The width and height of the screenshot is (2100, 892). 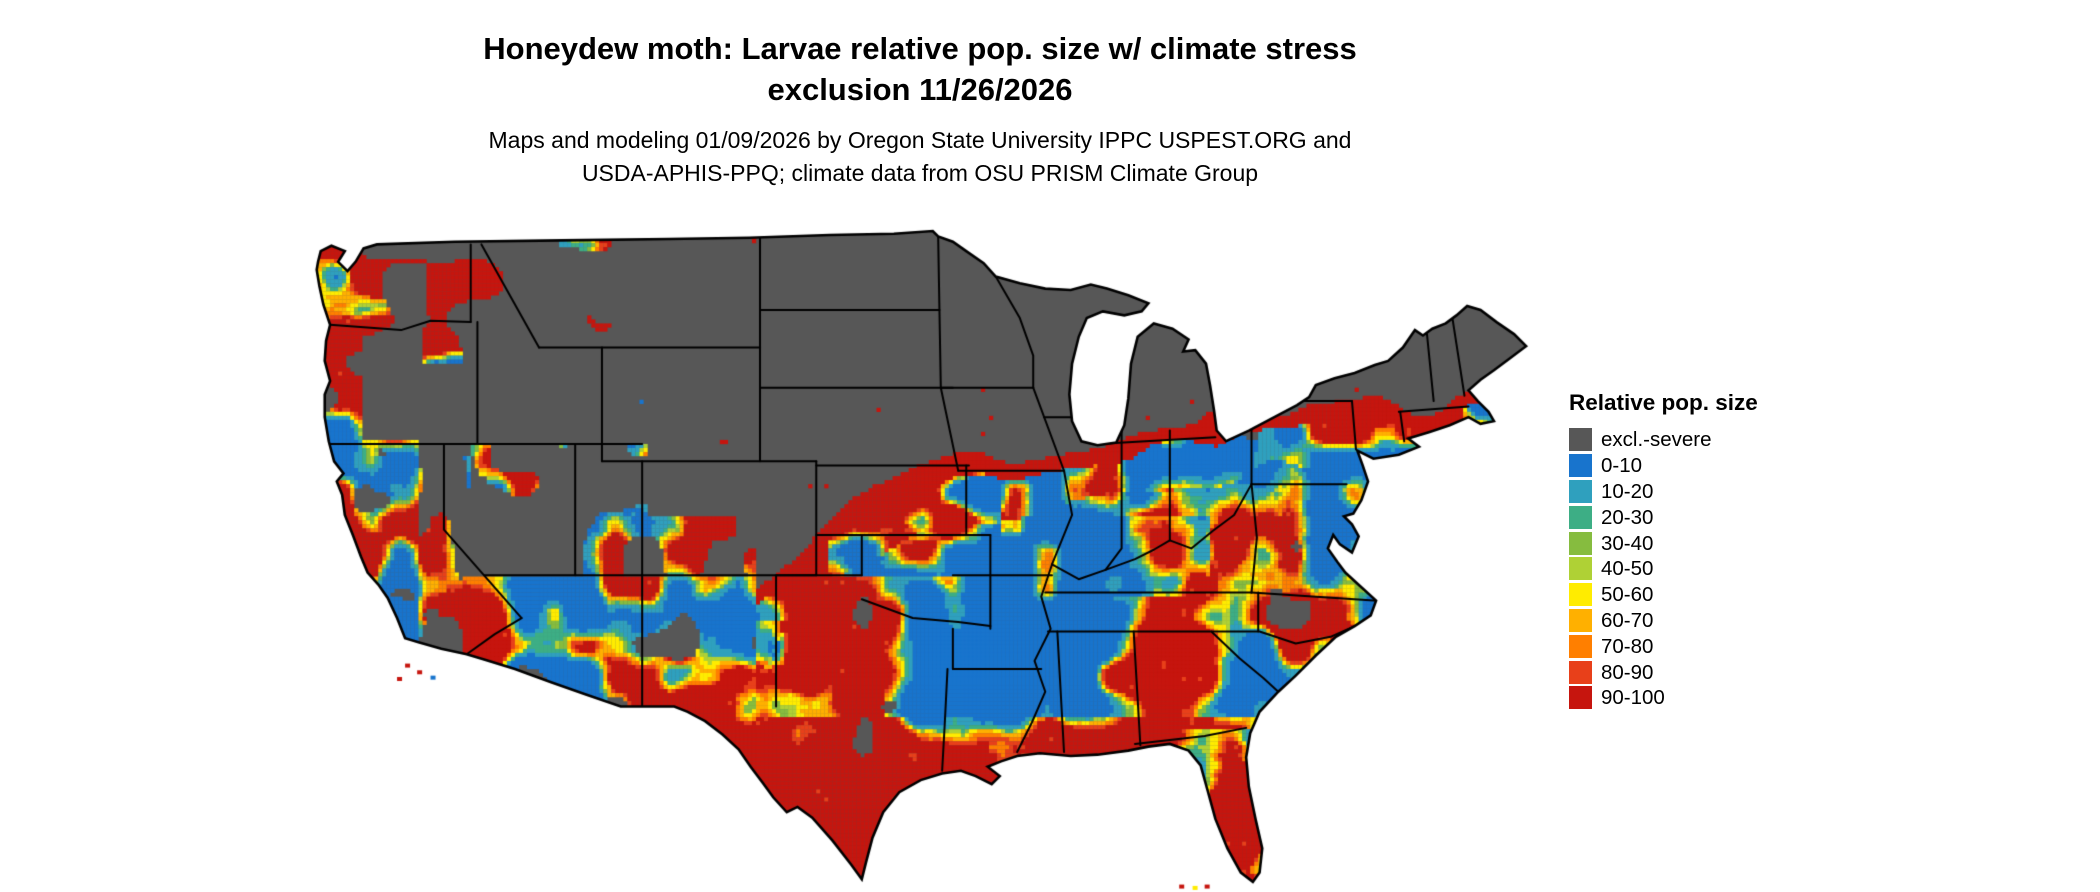 What do you see at coordinates (920, 89) in the screenshot?
I see `figure-title-line2: exclusion 11/26/2026` at bounding box center [920, 89].